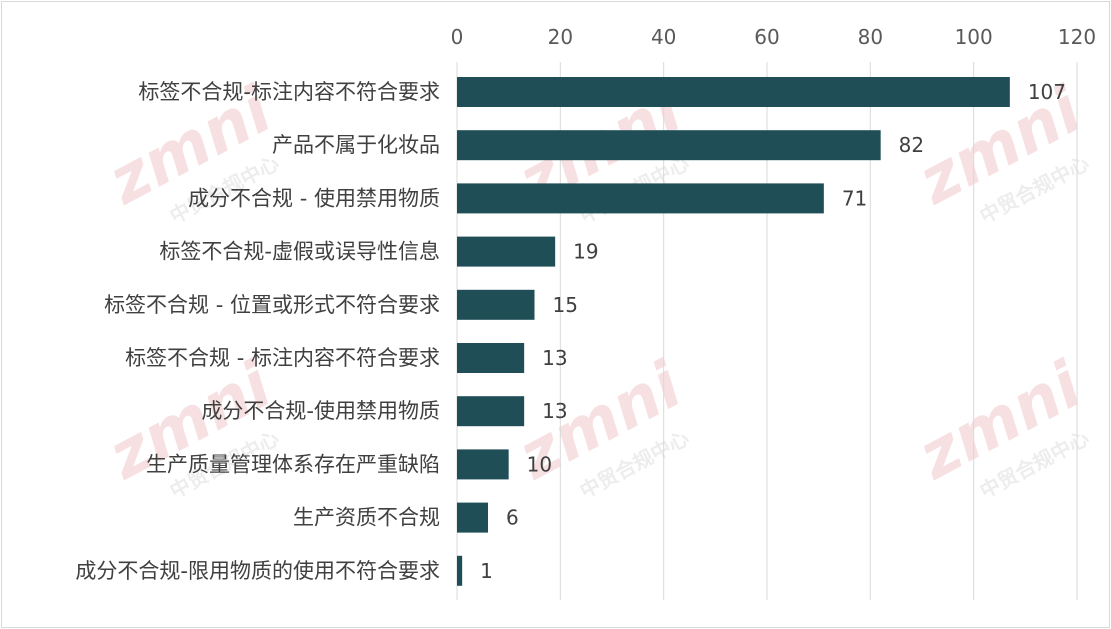 The height and width of the screenshot is (629, 1111). Describe the element at coordinates (512, 518) in the screenshot. I see `data-label: 6` at that location.